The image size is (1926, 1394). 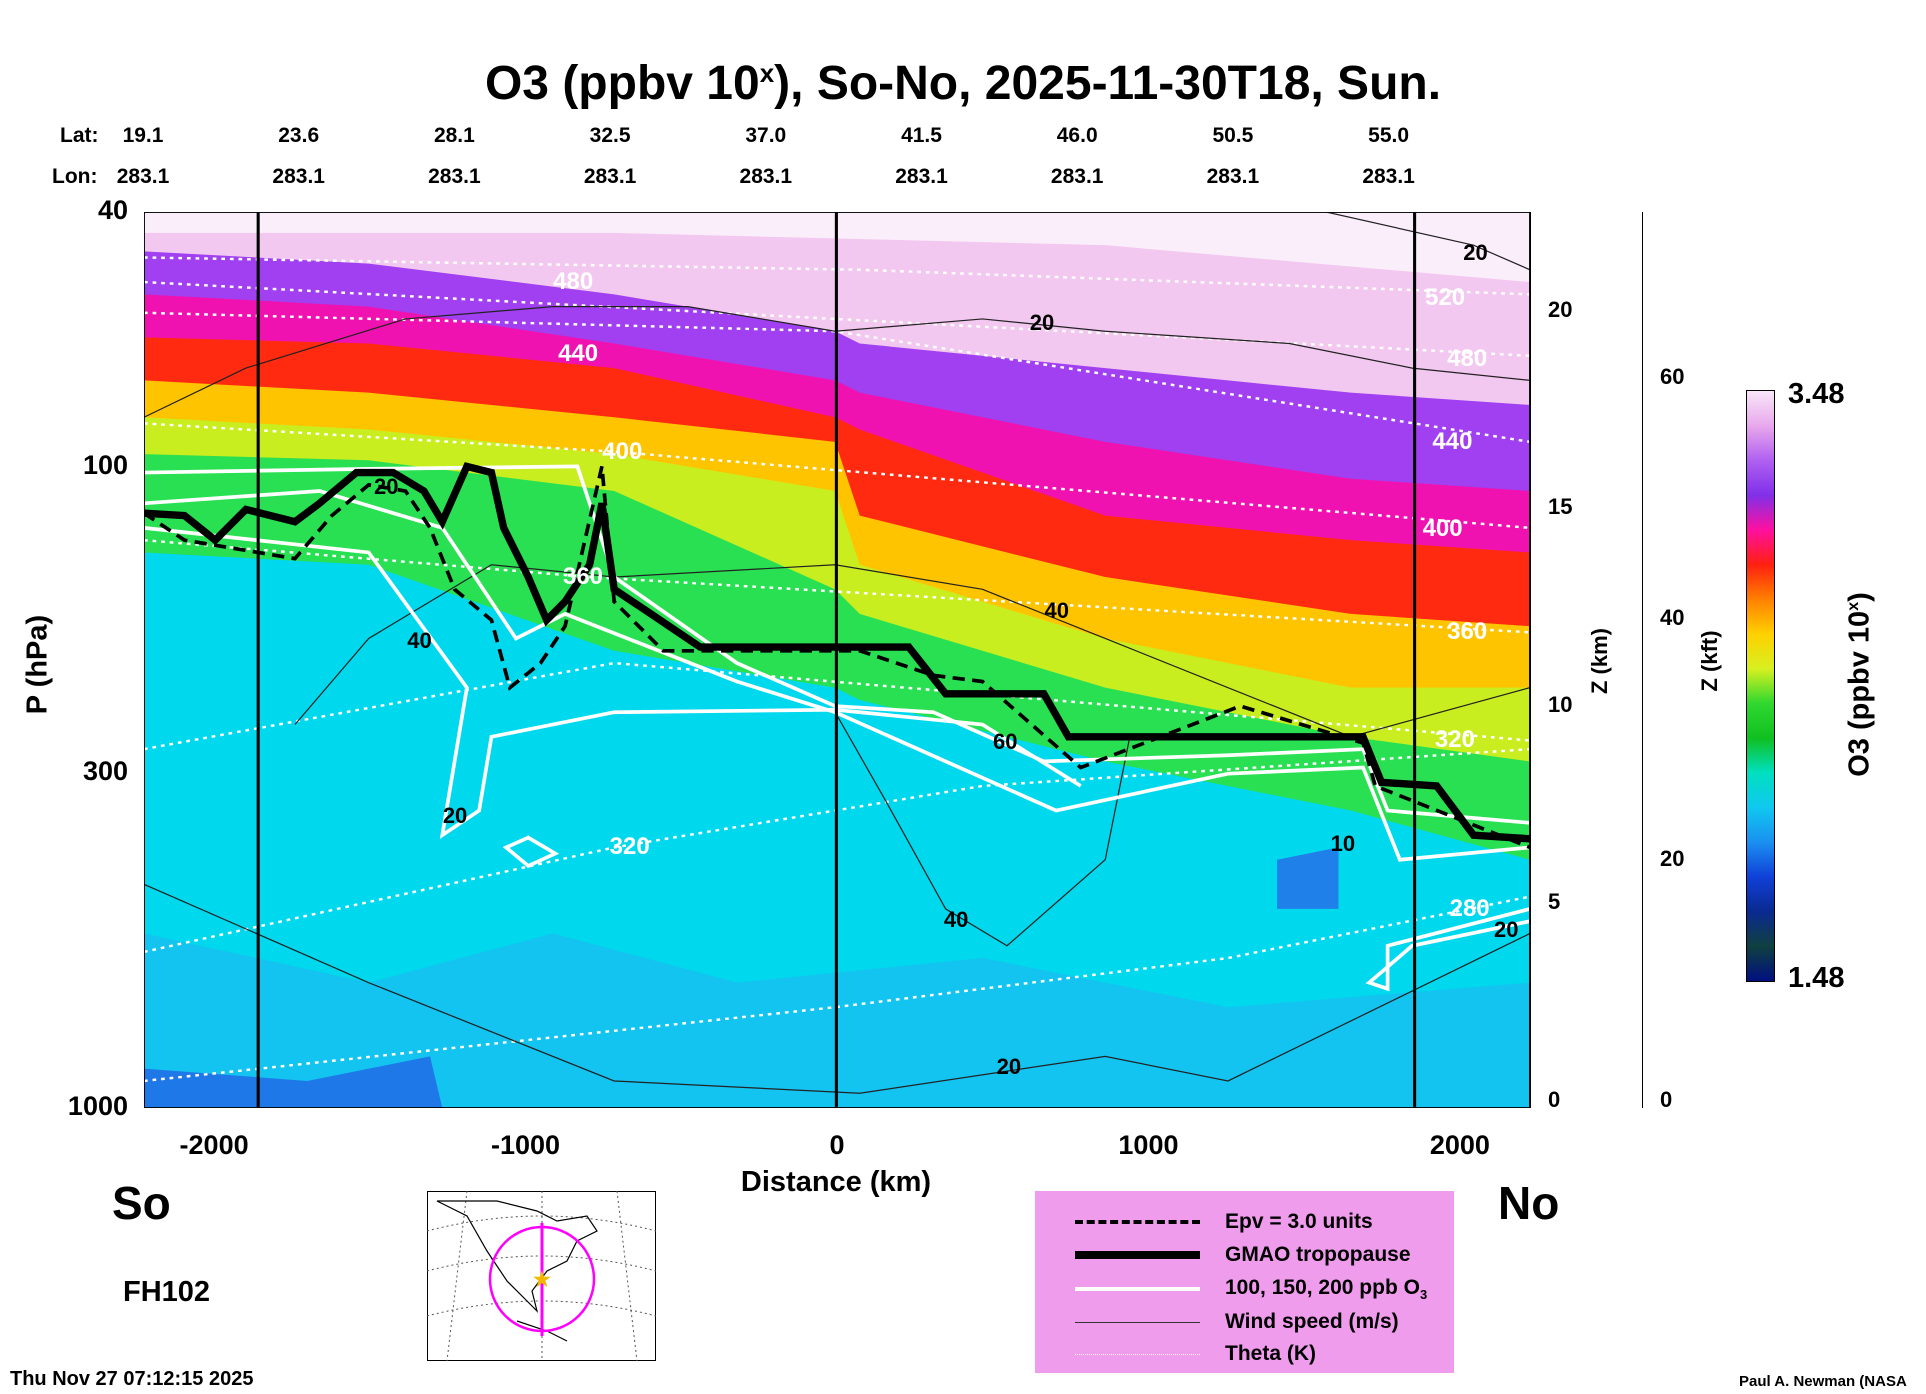 I want to click on lat-value: 37.0, so click(x=766, y=135).